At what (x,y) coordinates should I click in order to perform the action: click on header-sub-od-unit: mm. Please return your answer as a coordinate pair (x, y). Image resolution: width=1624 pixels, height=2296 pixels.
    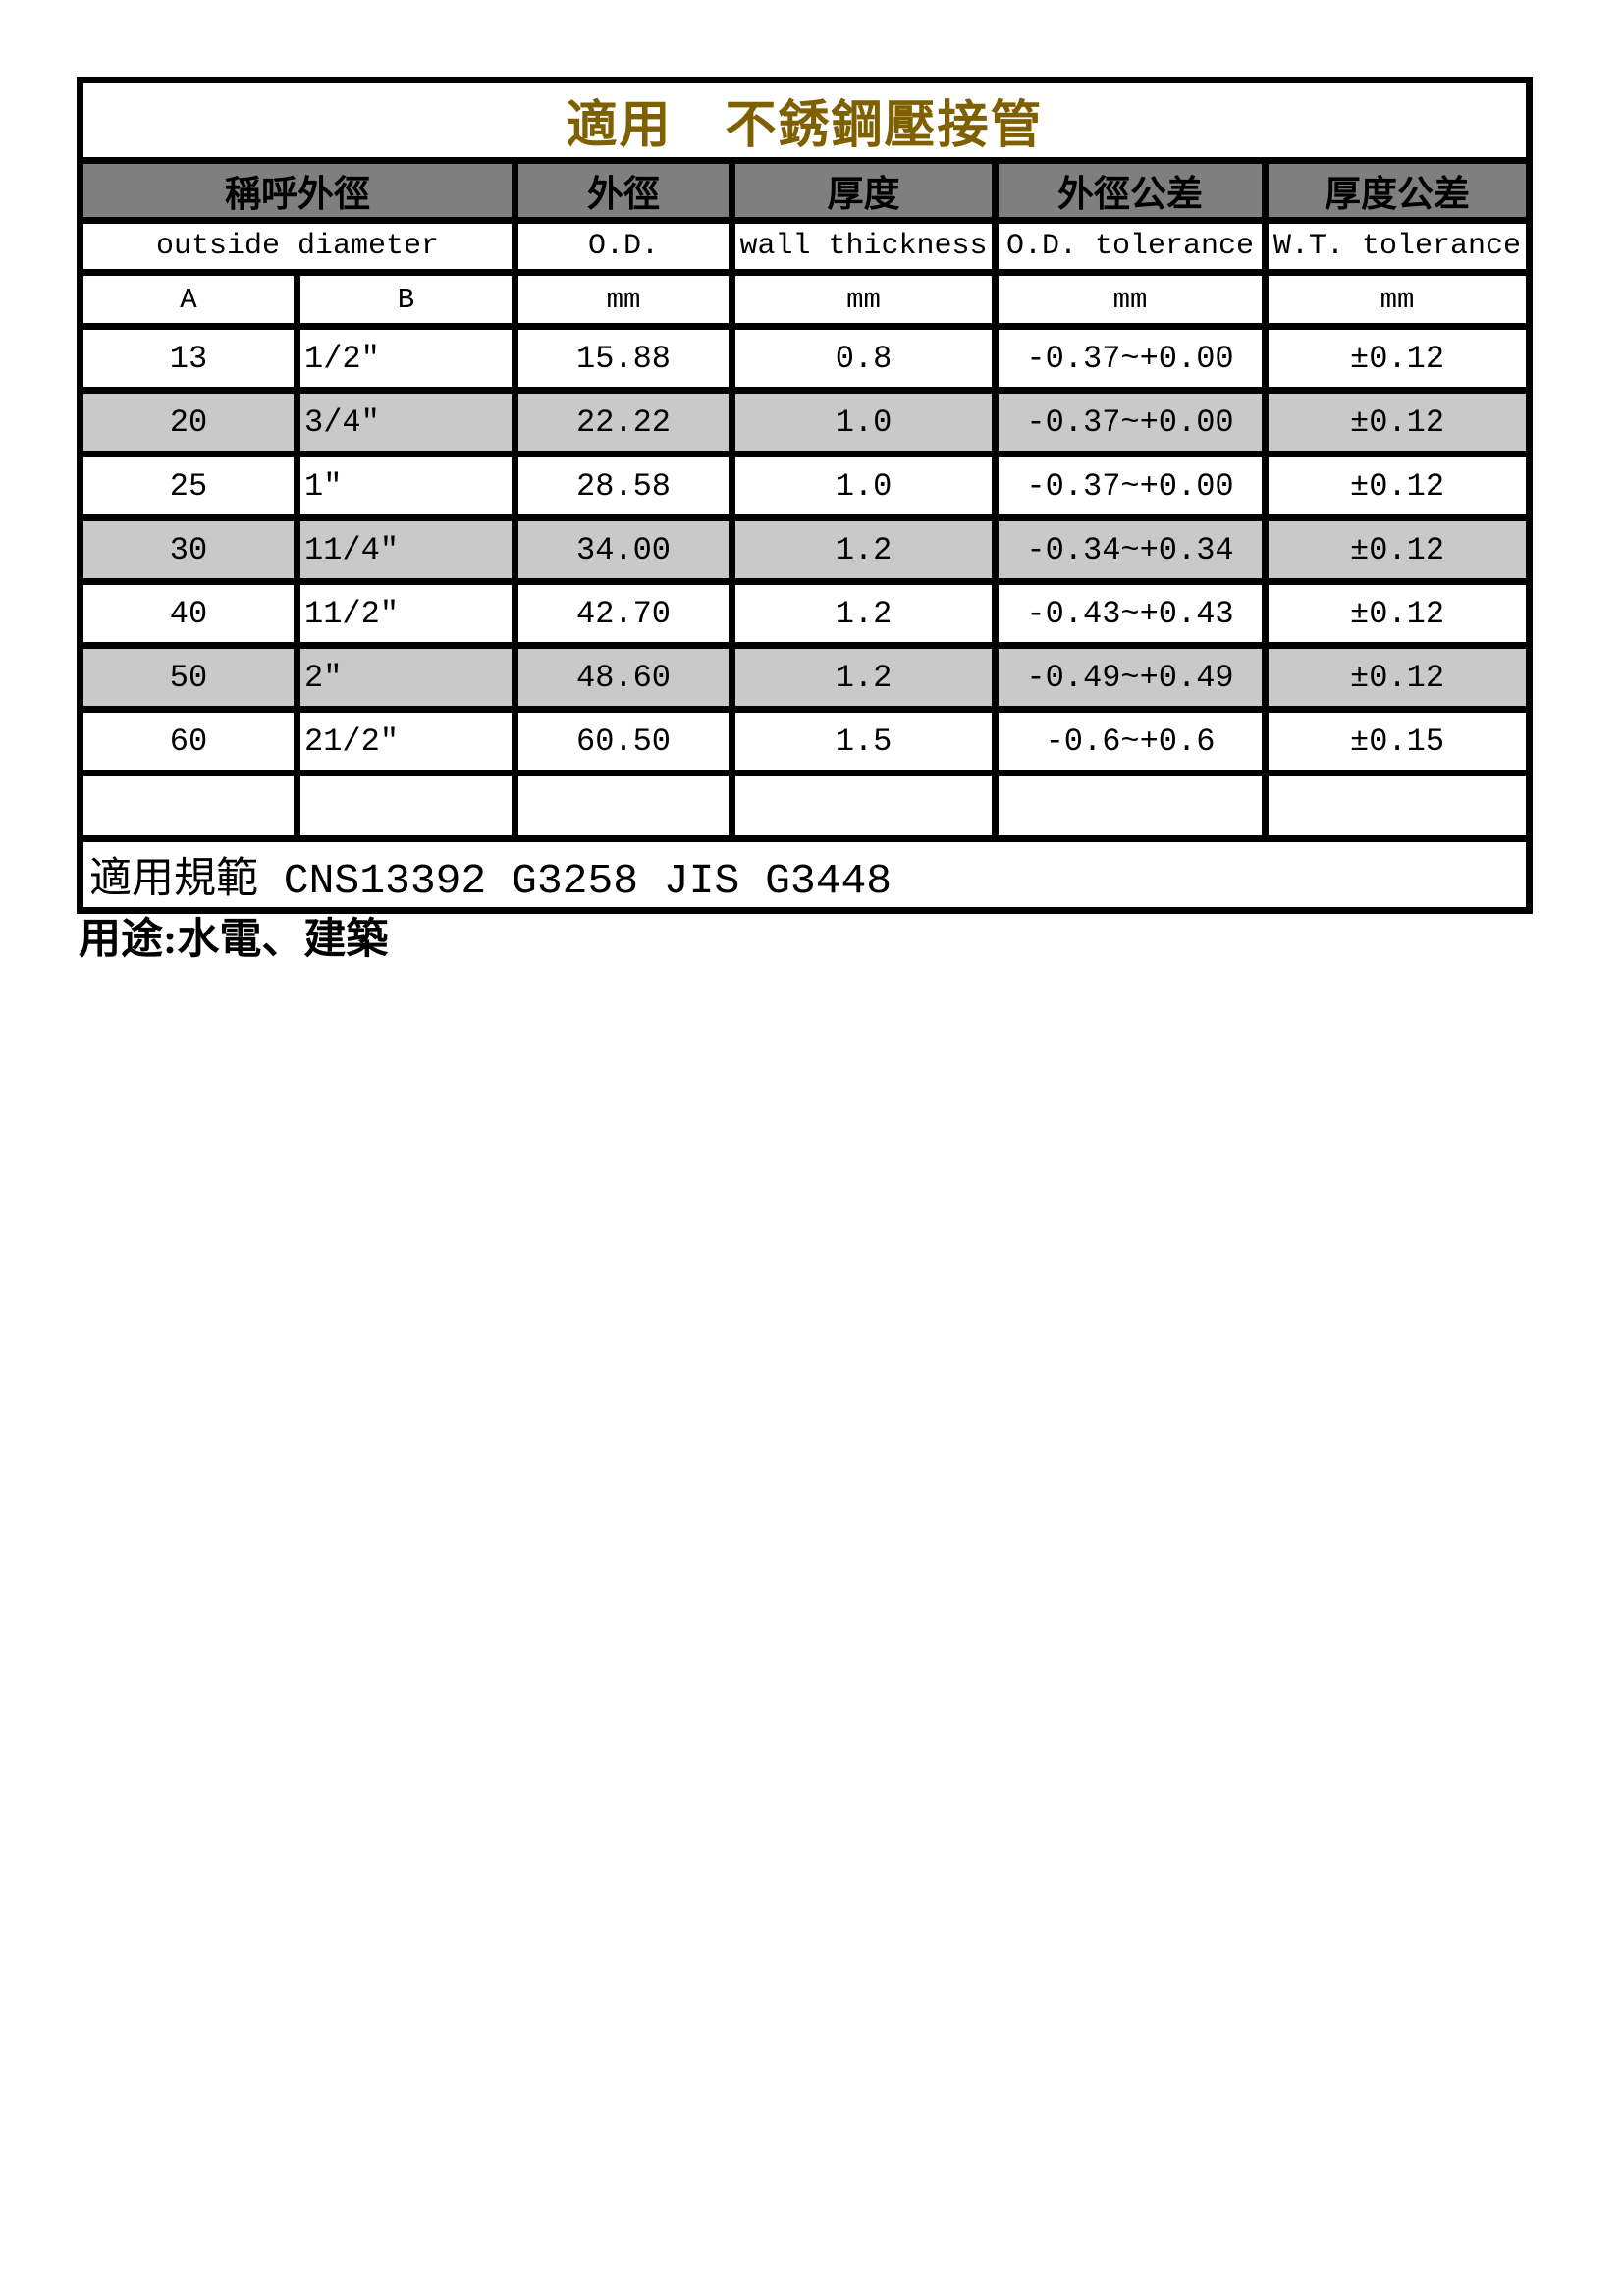
    Looking at the image, I should click on (623, 300).